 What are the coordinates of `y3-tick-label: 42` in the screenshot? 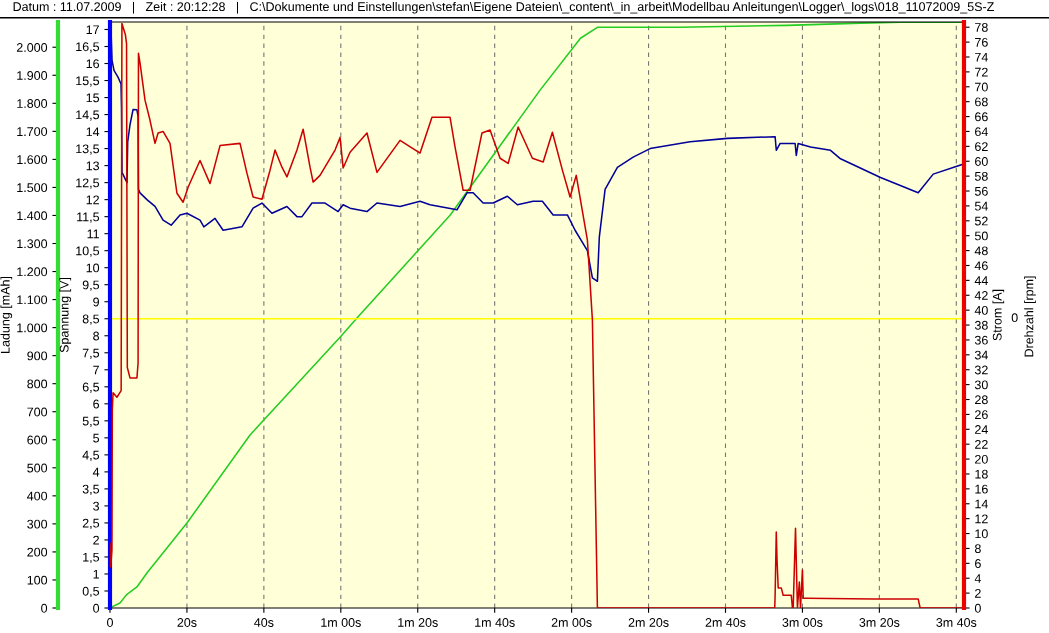 It's located at (981, 295).